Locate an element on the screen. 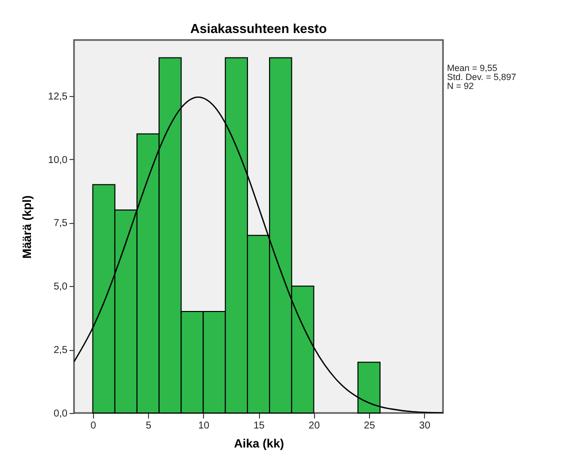 The image size is (577, 464). text: Mean = 9,55 is located at coordinates (472, 68).